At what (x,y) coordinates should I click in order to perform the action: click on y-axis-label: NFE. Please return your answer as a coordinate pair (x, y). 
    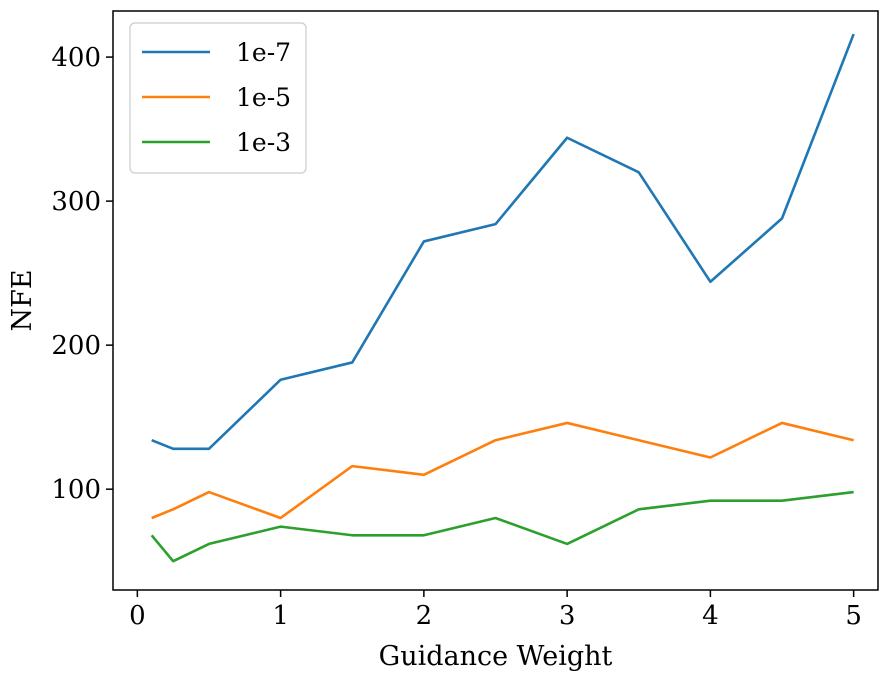
    Looking at the image, I should click on (22, 300).